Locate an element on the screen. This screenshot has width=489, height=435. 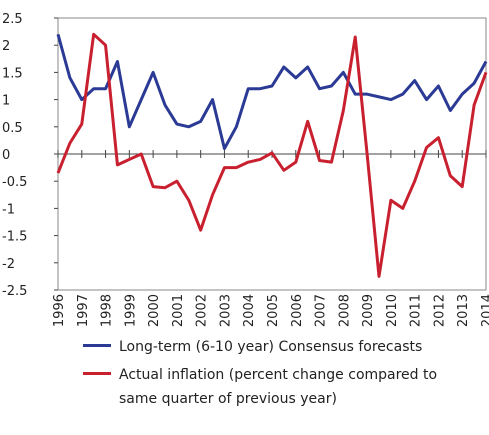
x-tick-label: 1996 is located at coordinates (59, 310).